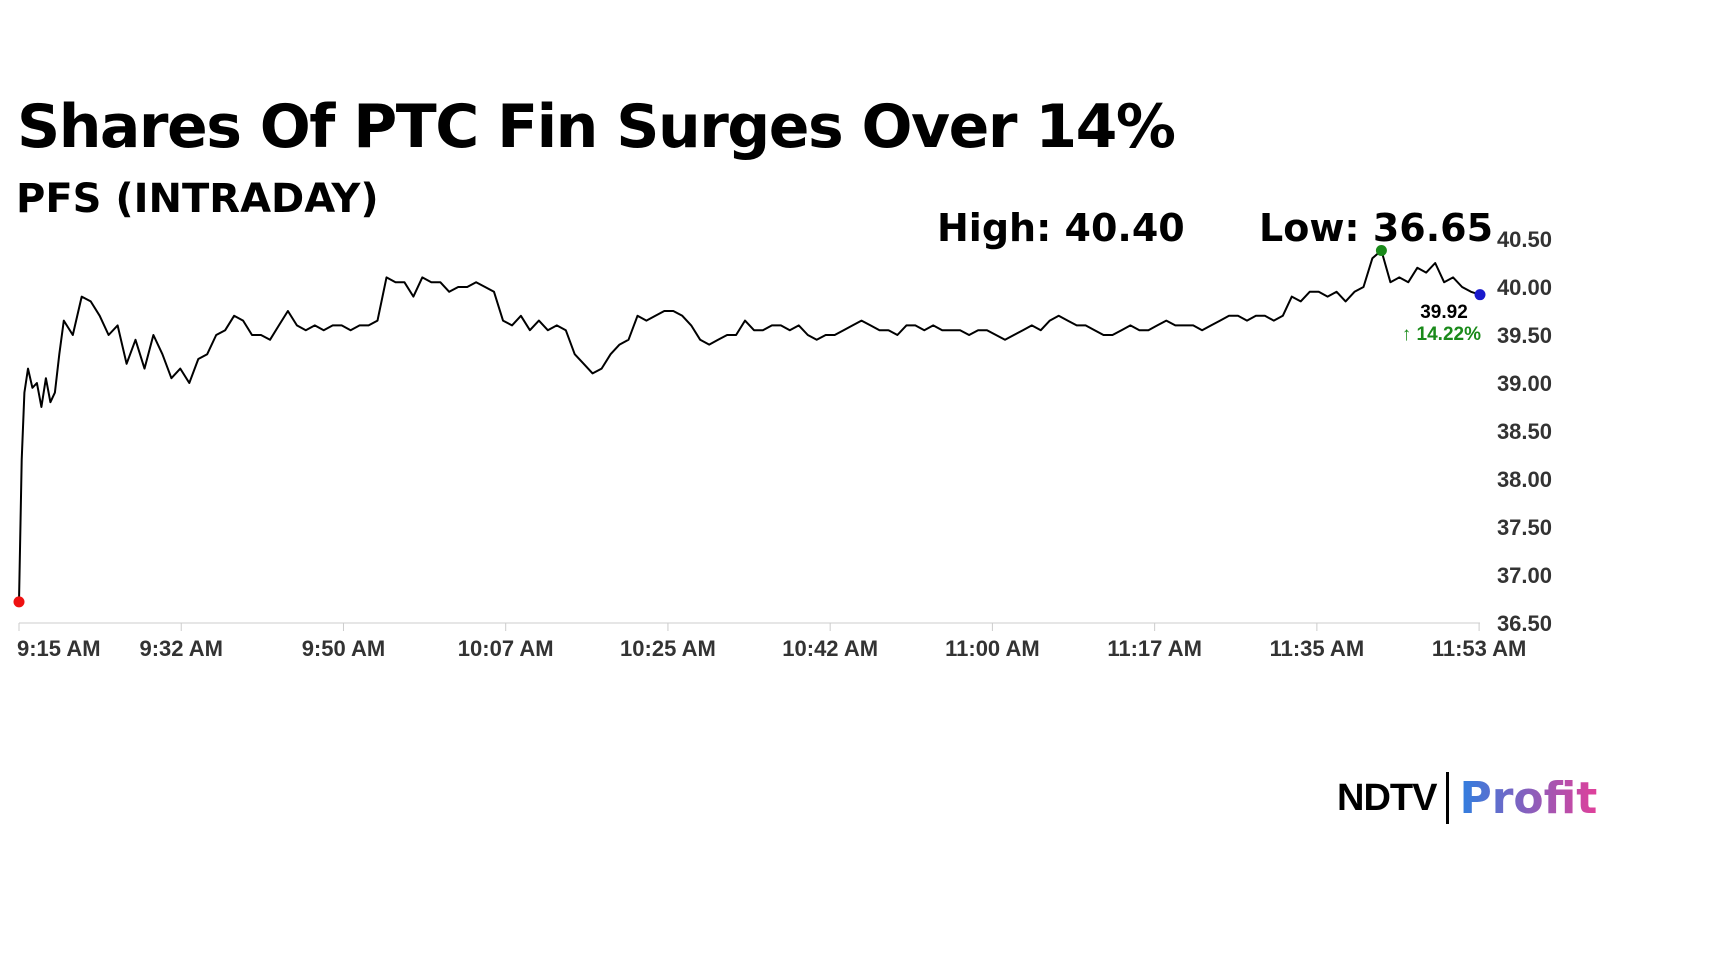 This screenshot has width=1728, height=972. I want to click on x-tick-label: 11:35 AM, so click(1317, 648).